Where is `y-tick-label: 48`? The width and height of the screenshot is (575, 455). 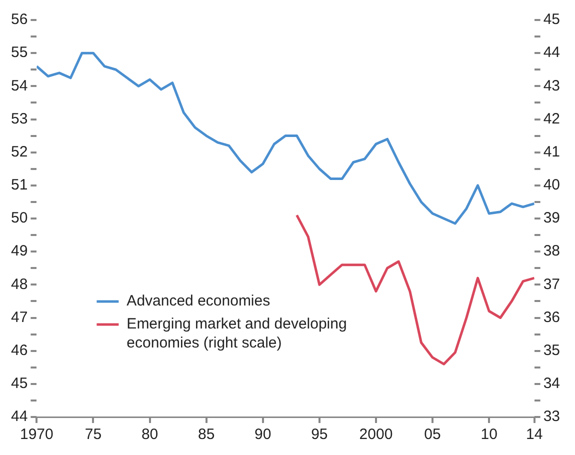 y-tick-label: 48 is located at coordinates (19, 284).